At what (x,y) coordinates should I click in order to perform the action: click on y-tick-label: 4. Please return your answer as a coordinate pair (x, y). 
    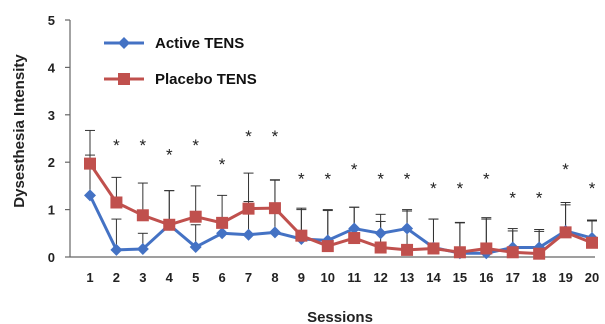
    Looking at the image, I should click on (52, 67).